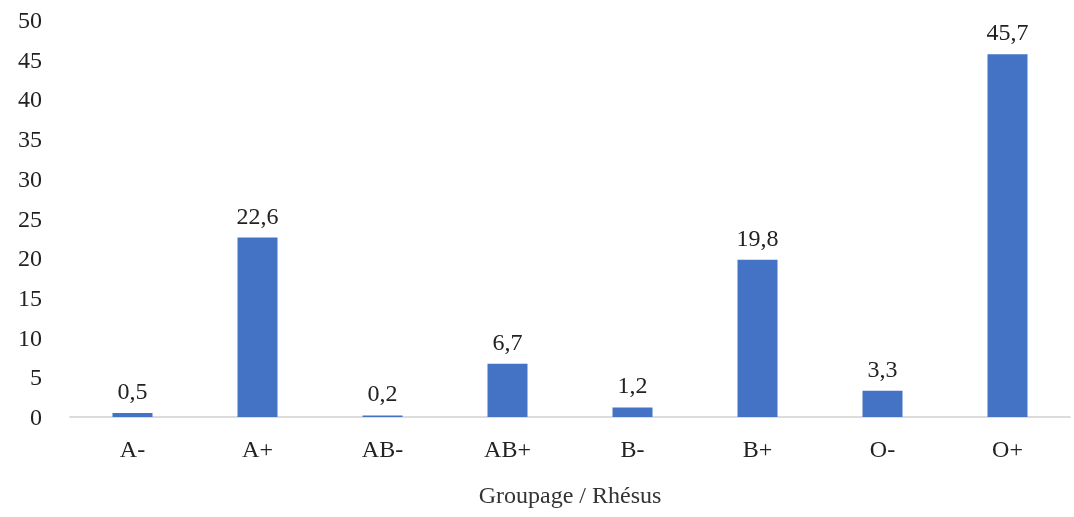 The image size is (1074, 517). What do you see at coordinates (507, 341) in the screenshot?
I see `data-label: 6,7` at bounding box center [507, 341].